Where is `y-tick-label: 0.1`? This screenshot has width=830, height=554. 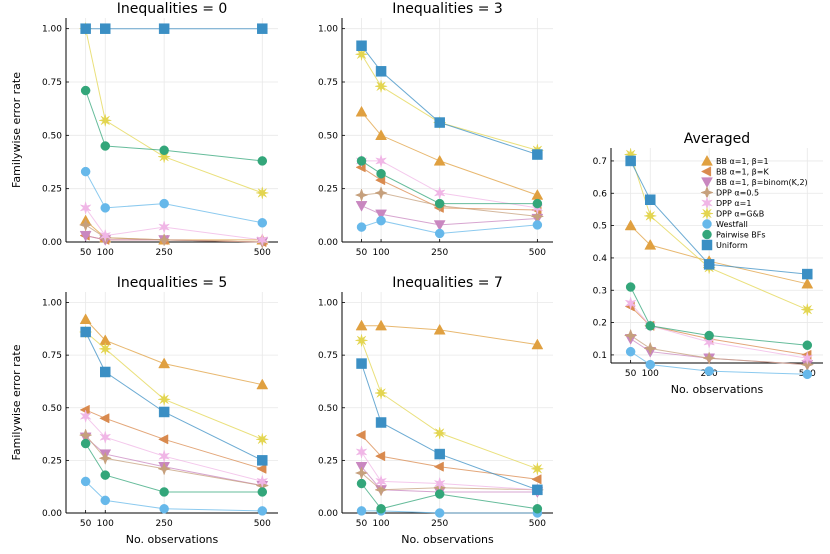
y-tick-label: 0.1 is located at coordinates (600, 356).